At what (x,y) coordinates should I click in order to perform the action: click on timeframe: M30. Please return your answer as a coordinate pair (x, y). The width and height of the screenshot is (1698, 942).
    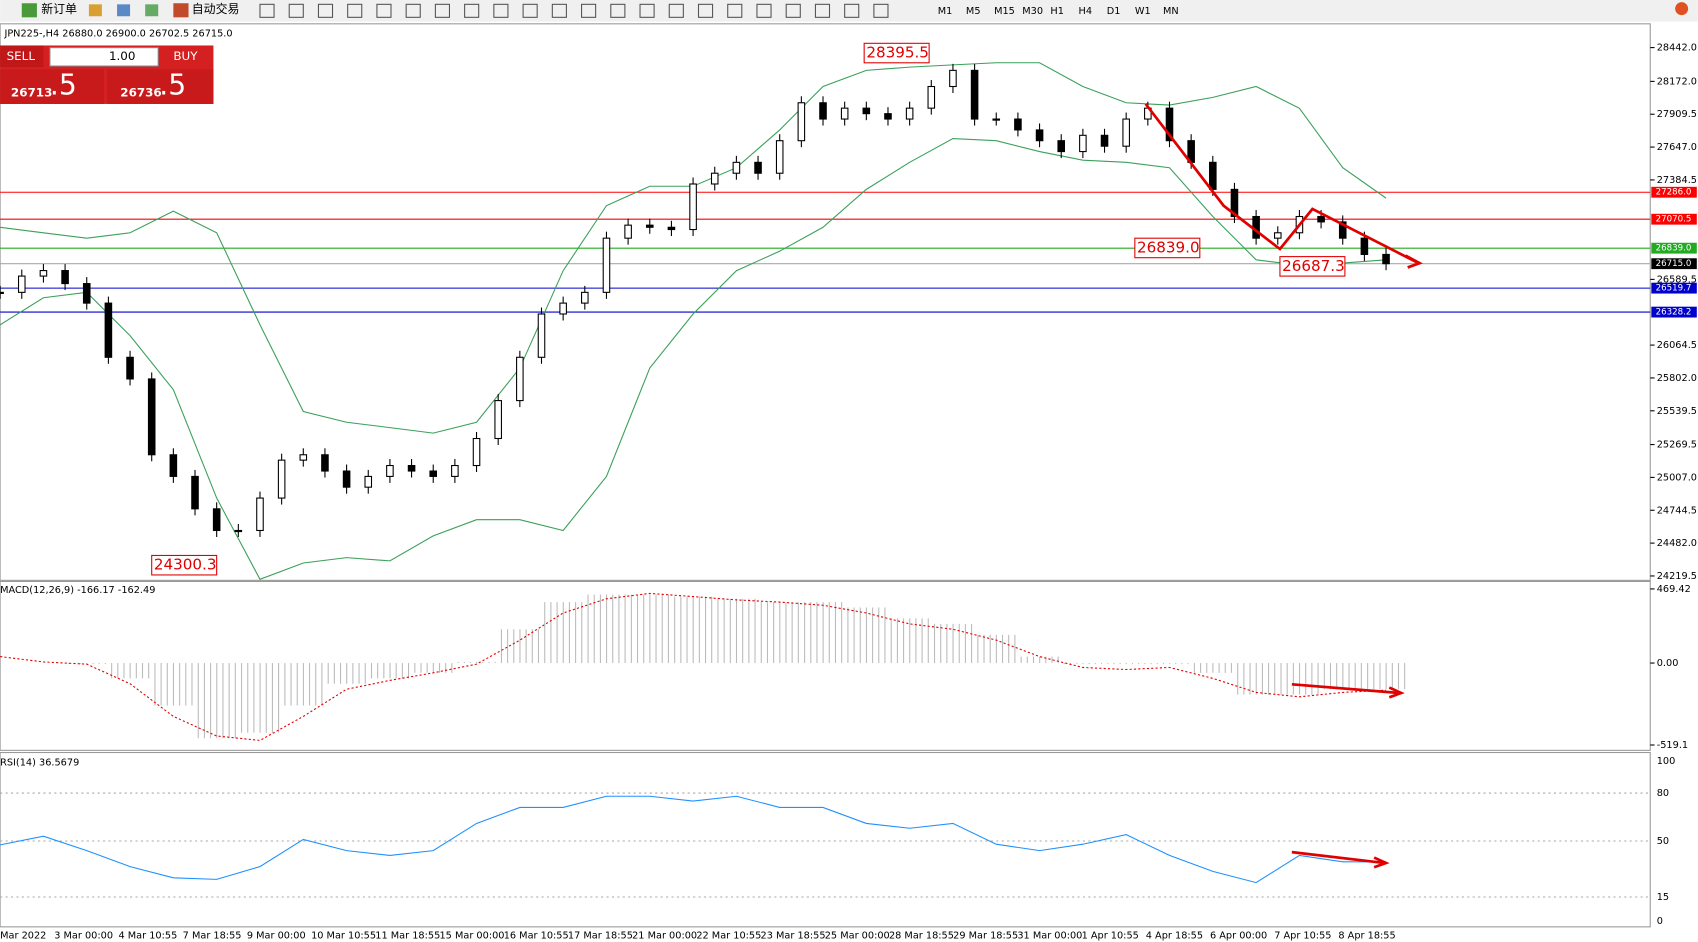
    Looking at the image, I should click on (1032, 11).